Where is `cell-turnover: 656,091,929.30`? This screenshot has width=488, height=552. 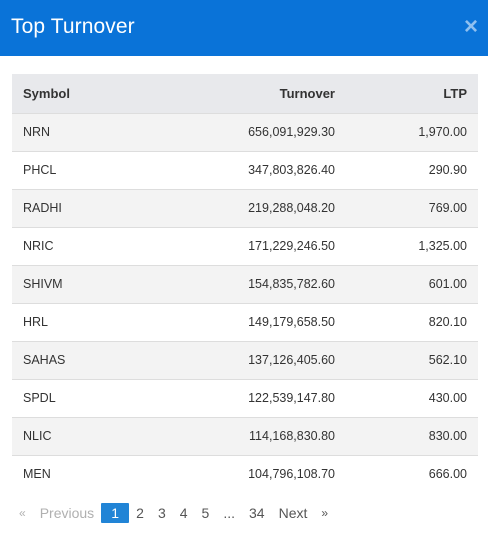 cell-turnover: 656,091,929.30 is located at coordinates (291, 132).